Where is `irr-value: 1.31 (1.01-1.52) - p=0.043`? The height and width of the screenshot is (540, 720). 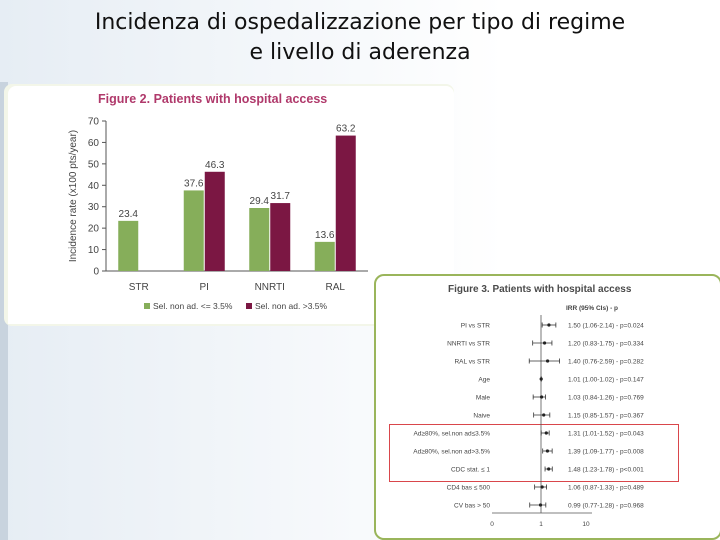
irr-value: 1.31 (1.01-1.52) - p=0.043 is located at coordinates (606, 434).